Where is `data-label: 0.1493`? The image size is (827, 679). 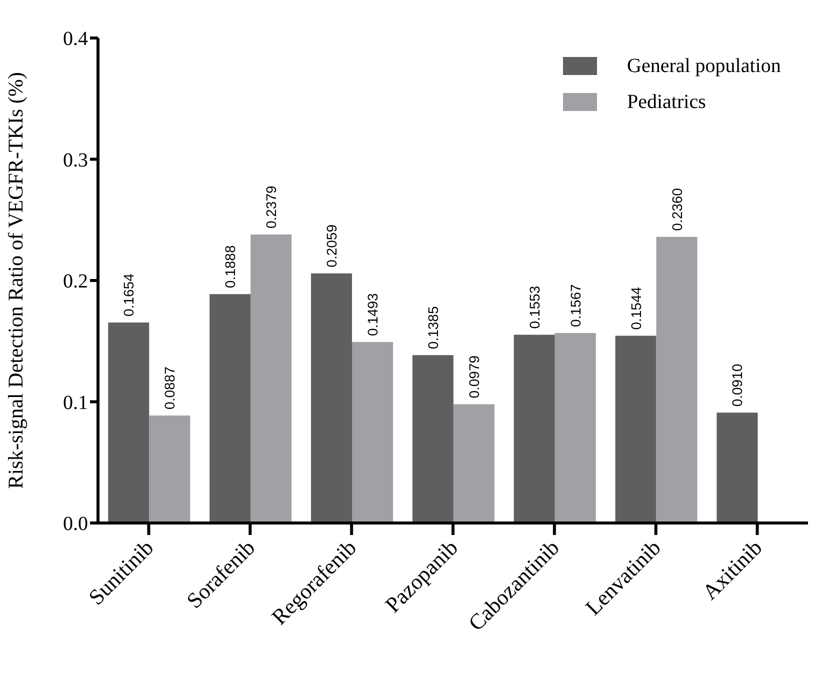
data-label: 0.1493 is located at coordinates (372, 314).